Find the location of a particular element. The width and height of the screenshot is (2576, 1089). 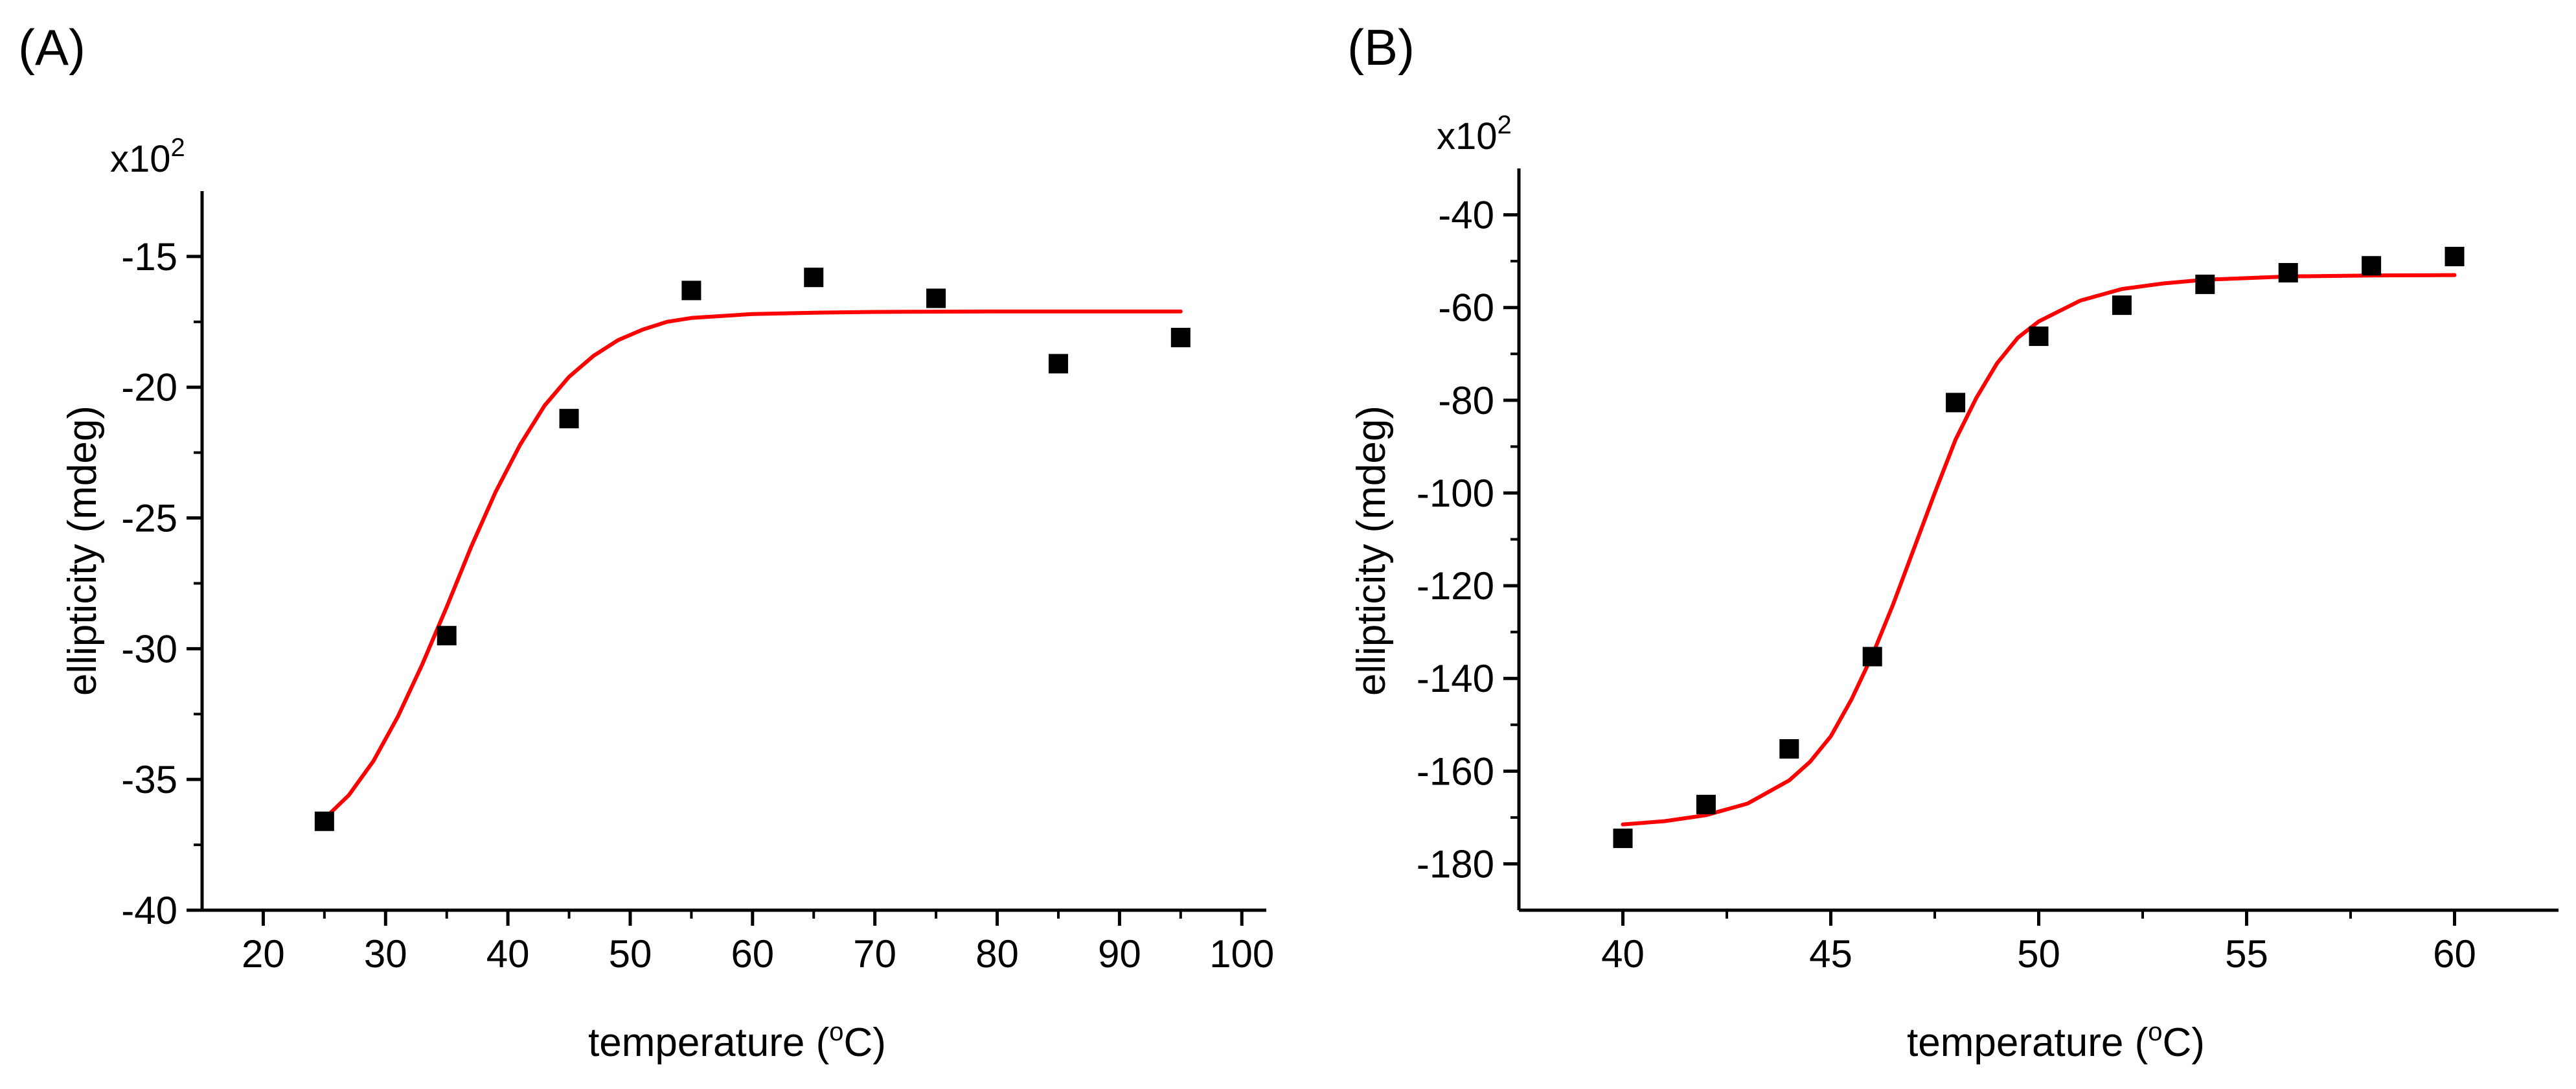

panel-a-y-tick-label: -25 is located at coordinates (149, 518).